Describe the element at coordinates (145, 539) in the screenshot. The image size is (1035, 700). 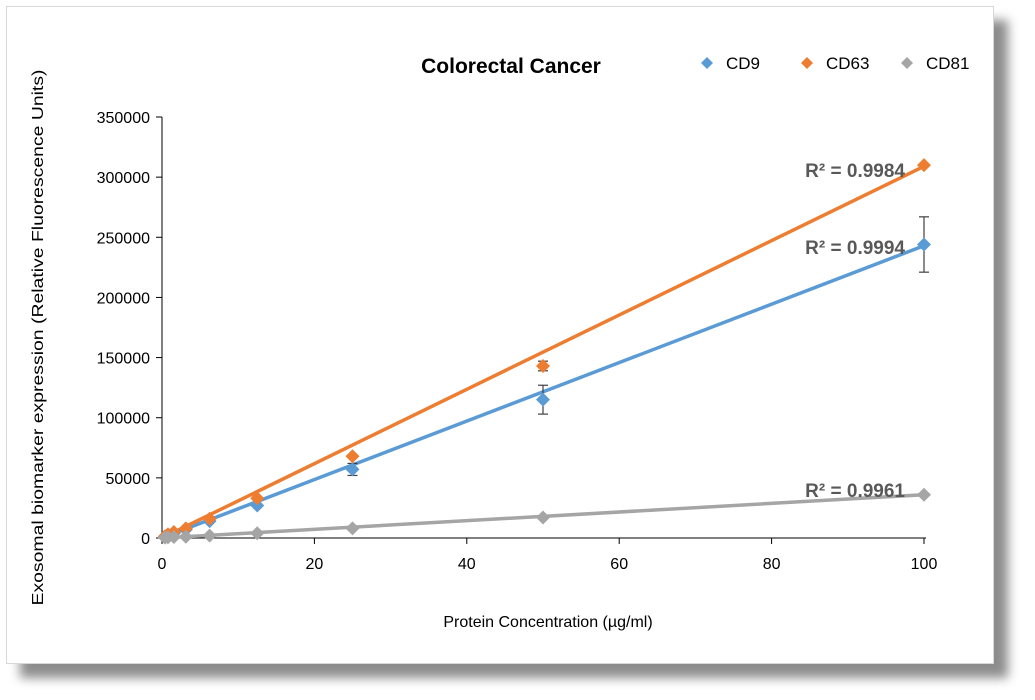
I see `y-tick-label: 0` at that location.